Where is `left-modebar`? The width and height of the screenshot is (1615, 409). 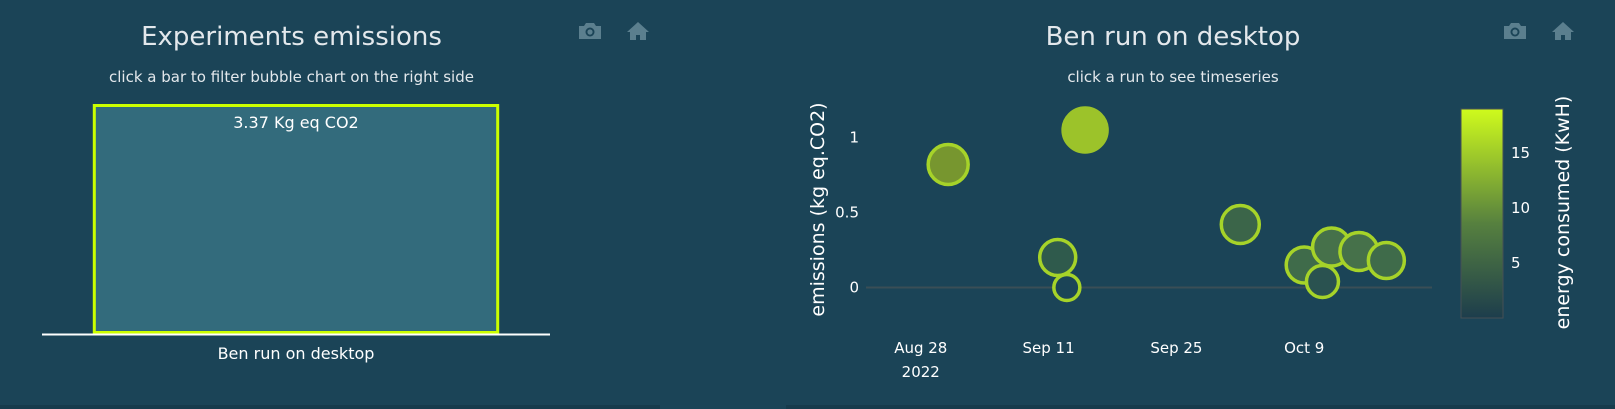 left-modebar is located at coordinates (614, 31).